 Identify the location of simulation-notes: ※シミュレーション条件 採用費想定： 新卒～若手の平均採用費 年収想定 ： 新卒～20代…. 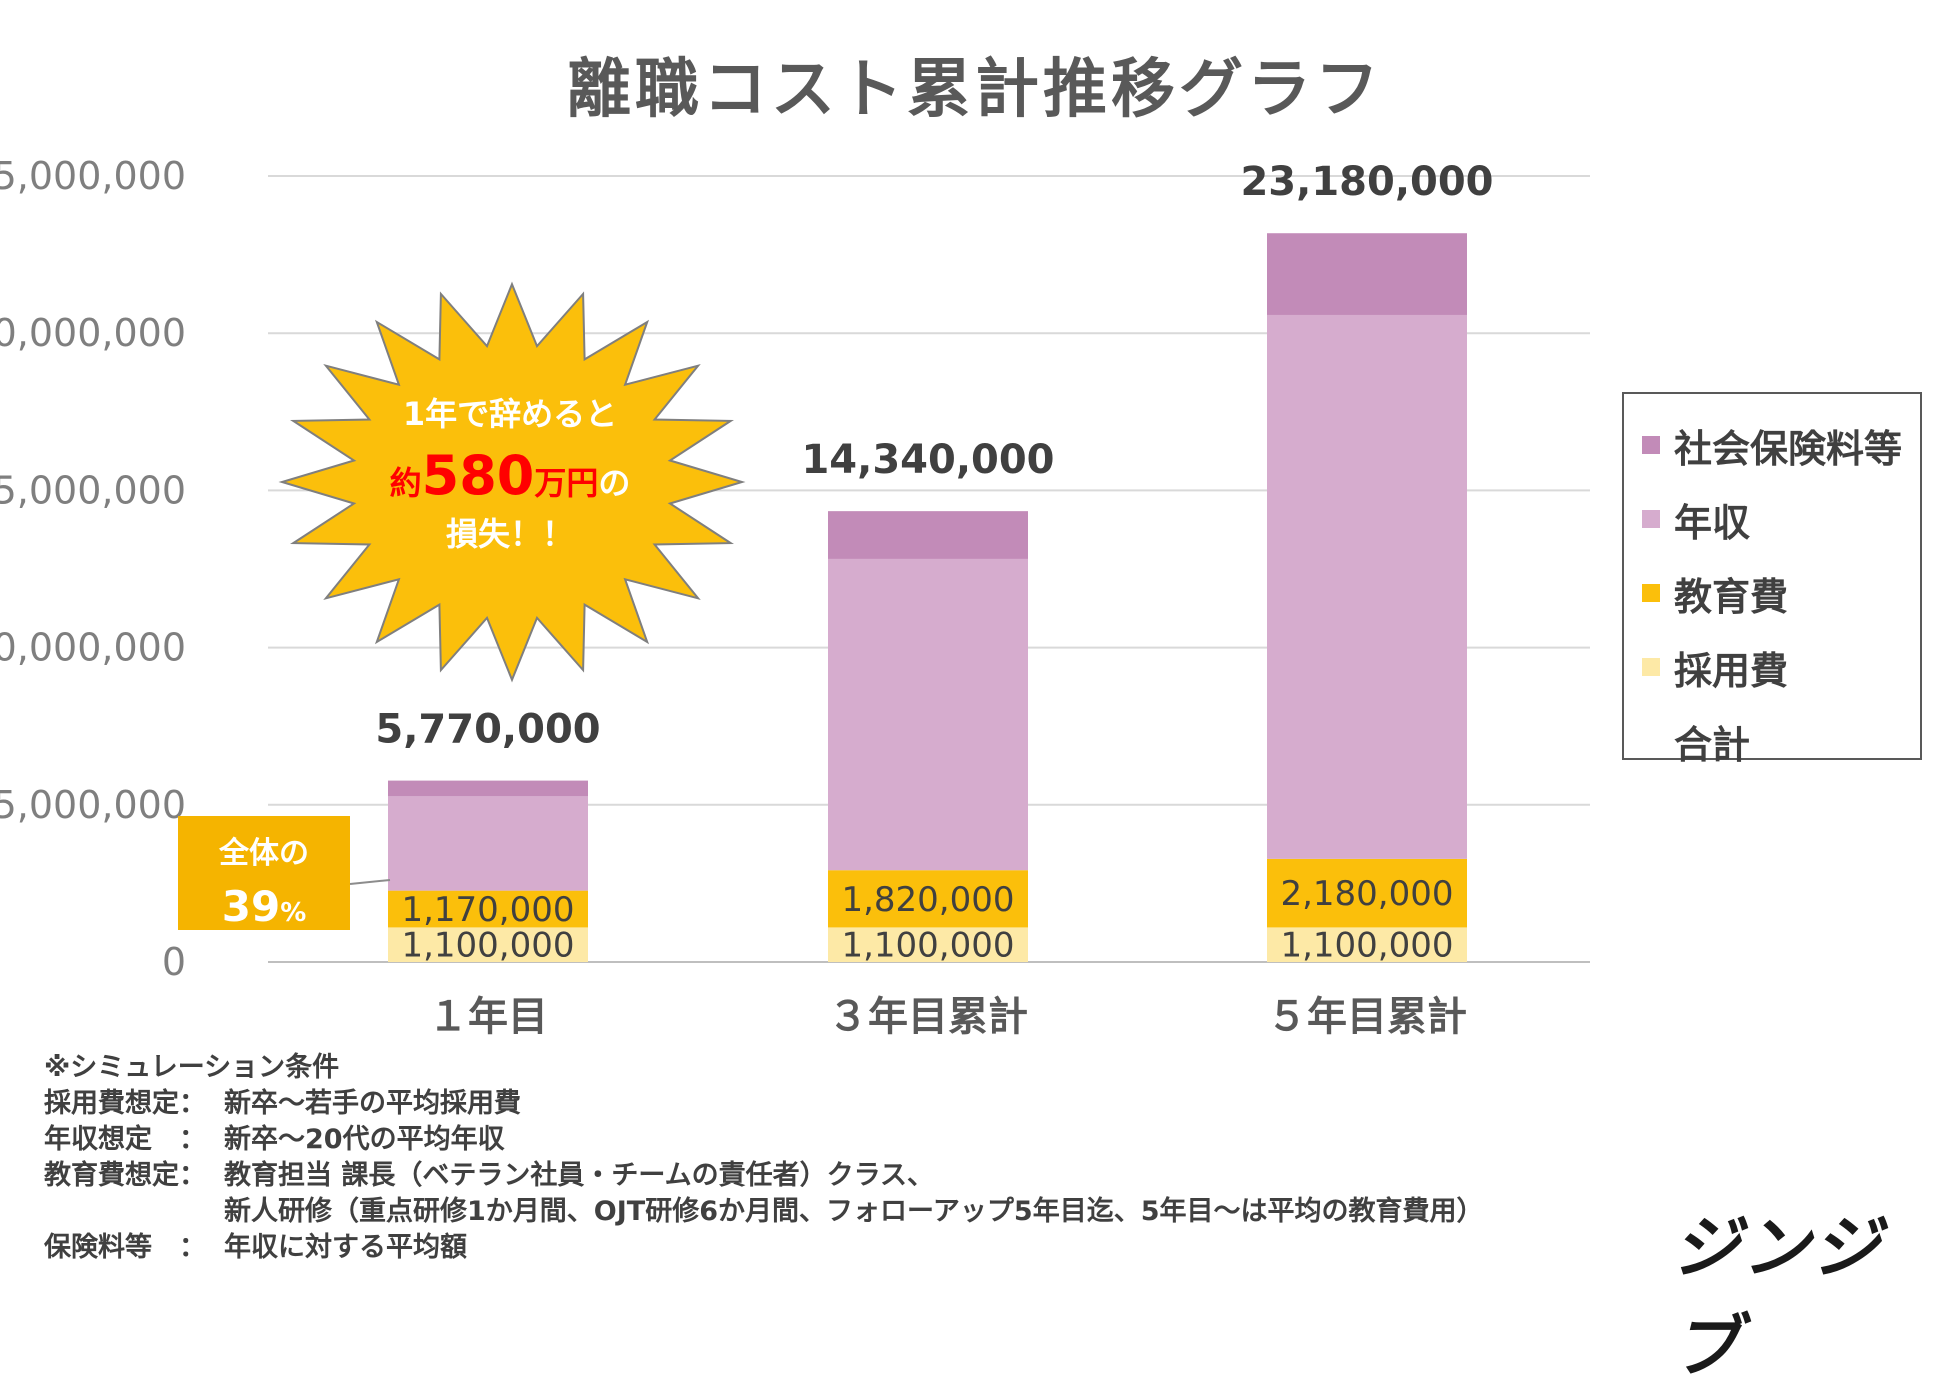
(763, 1158).